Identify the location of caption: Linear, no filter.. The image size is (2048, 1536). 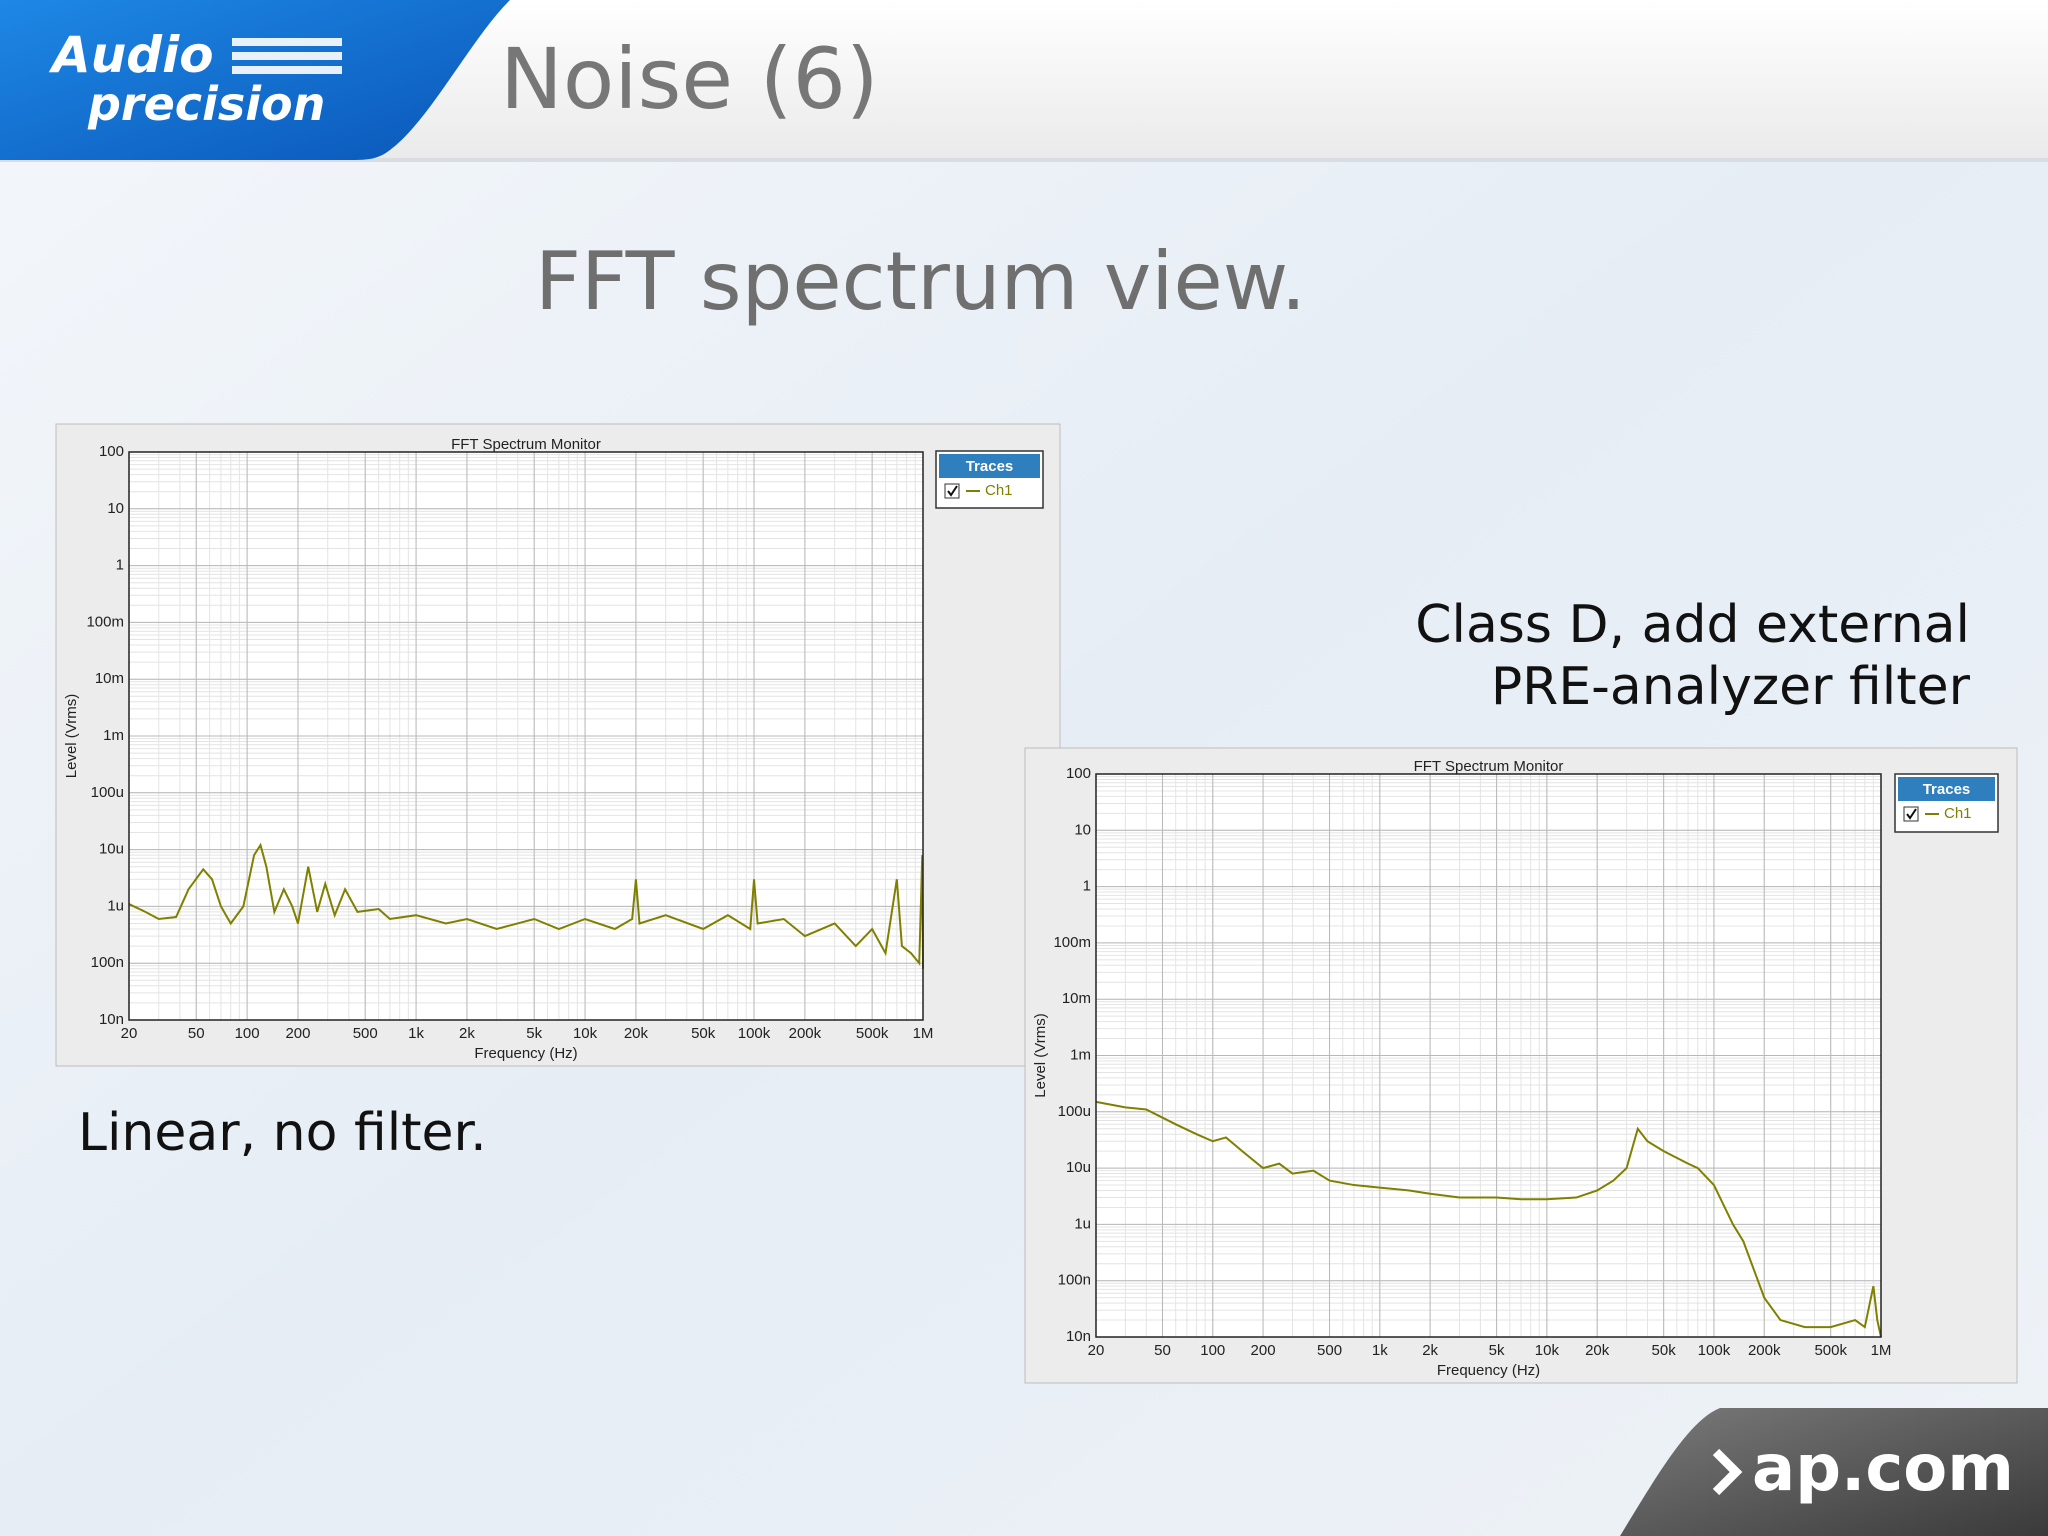
(282, 1133).